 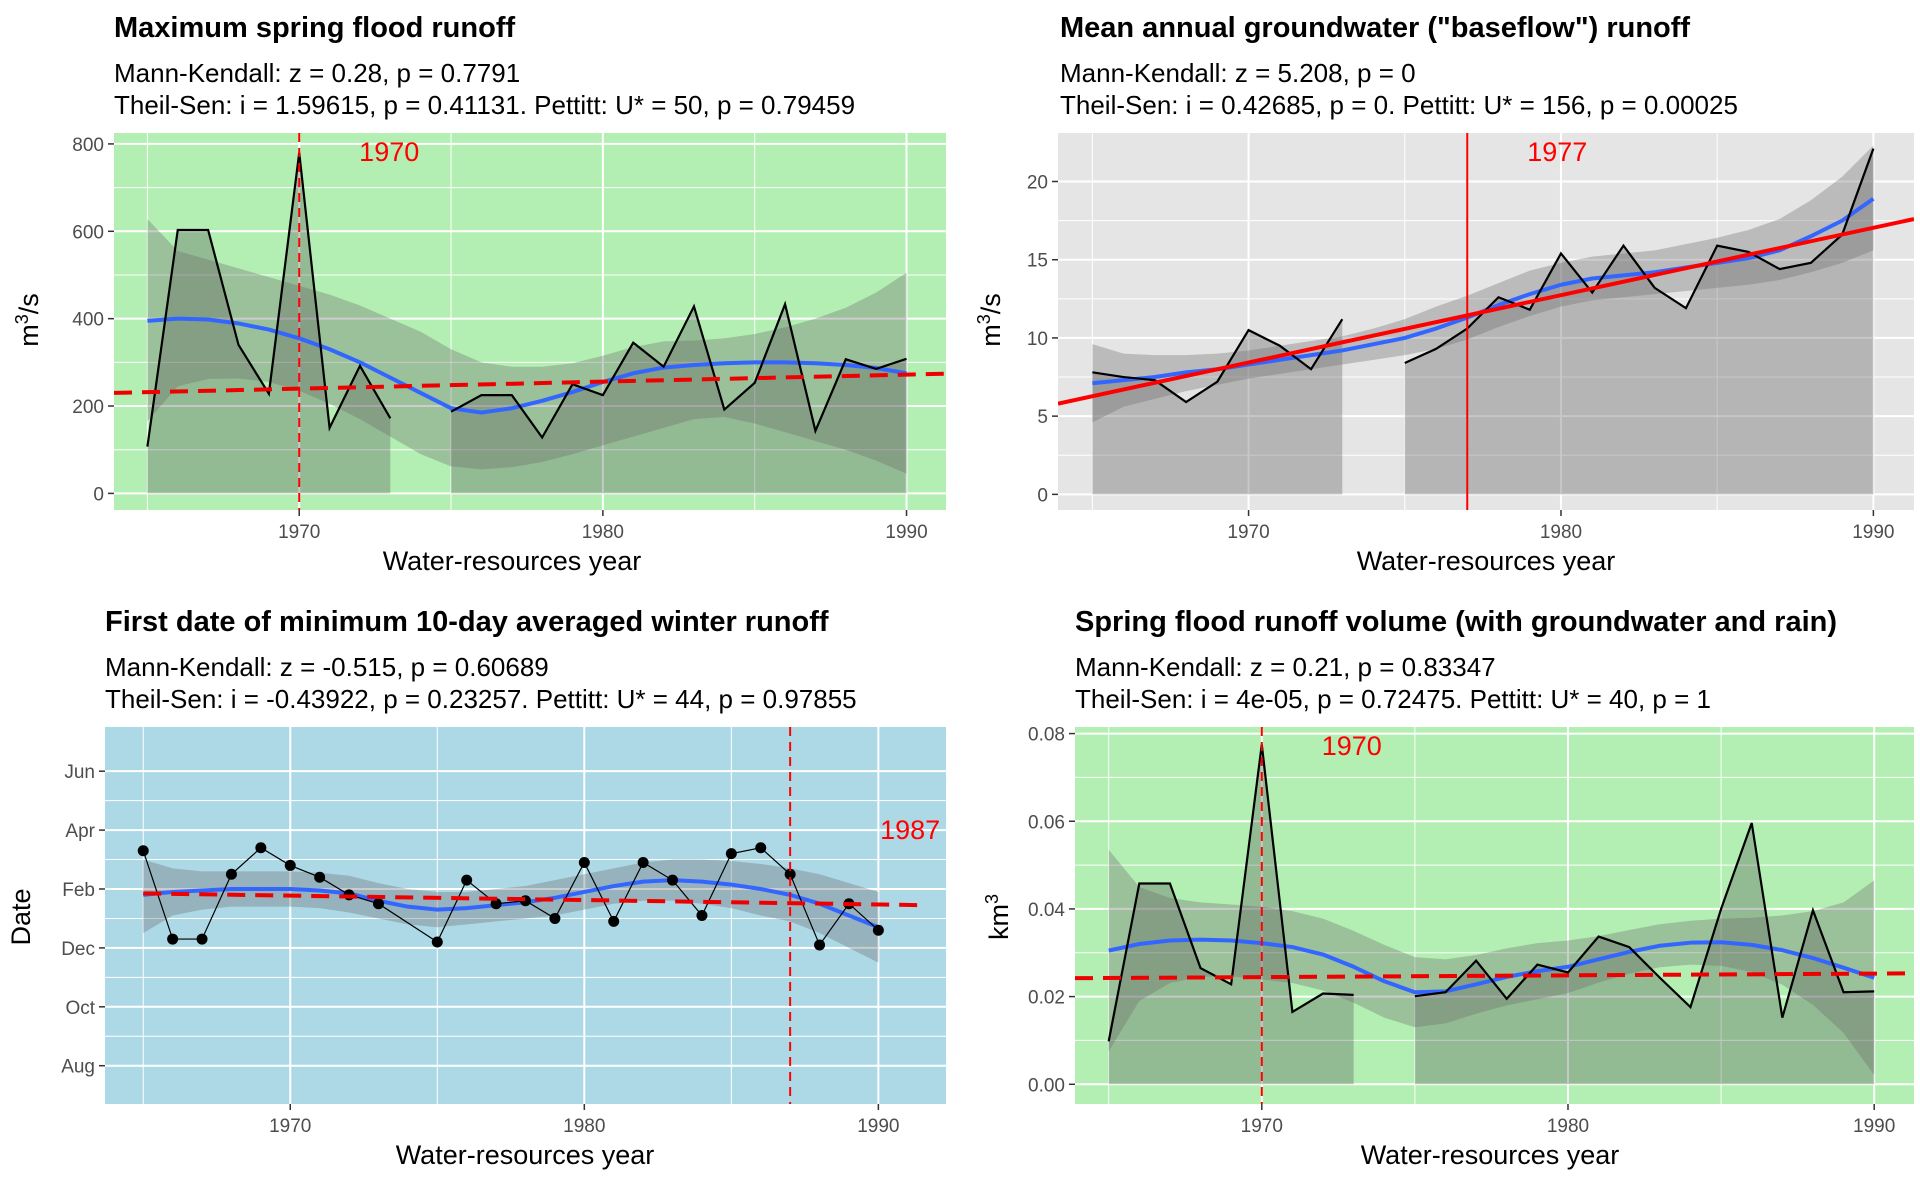 What do you see at coordinates (1046, 998) in the screenshot?
I see `y-tick-label: 0.02` at bounding box center [1046, 998].